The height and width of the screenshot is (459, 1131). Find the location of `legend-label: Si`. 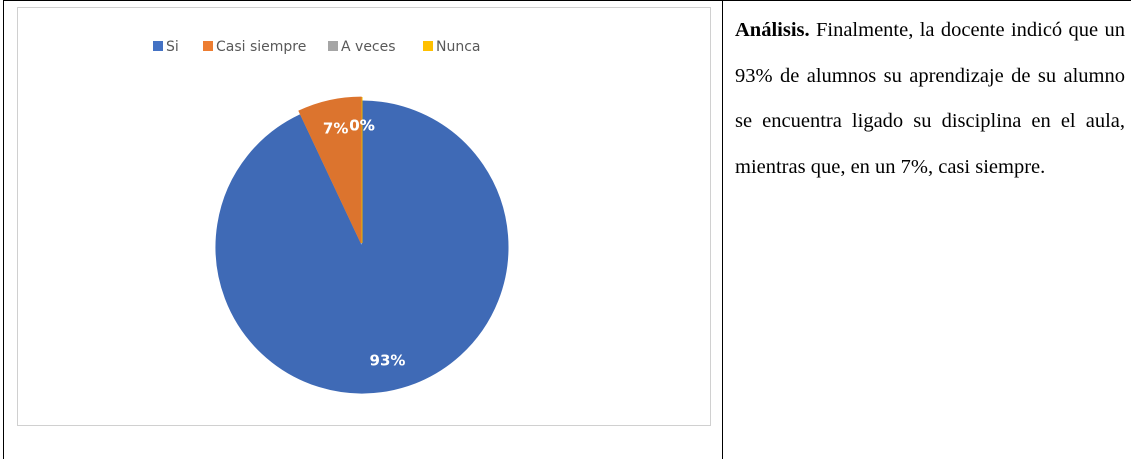

legend-label: Si is located at coordinates (172, 47).